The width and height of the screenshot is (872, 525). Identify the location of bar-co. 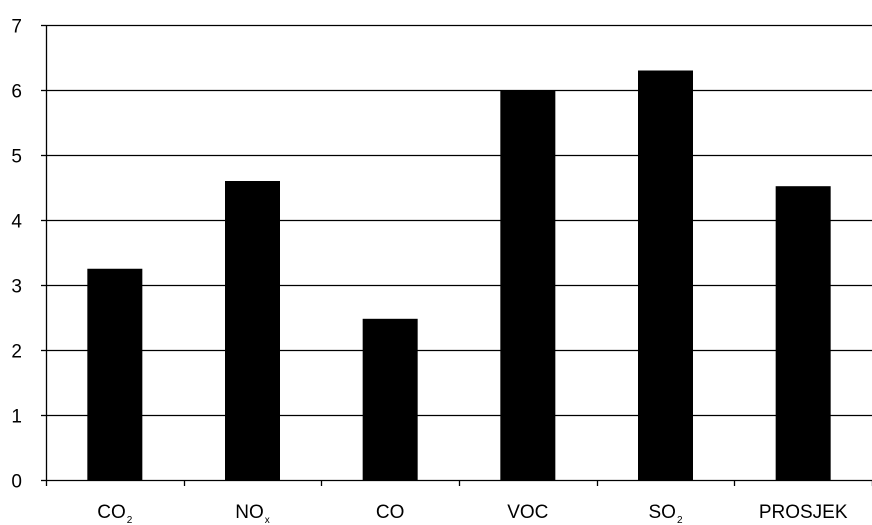
(390, 399).